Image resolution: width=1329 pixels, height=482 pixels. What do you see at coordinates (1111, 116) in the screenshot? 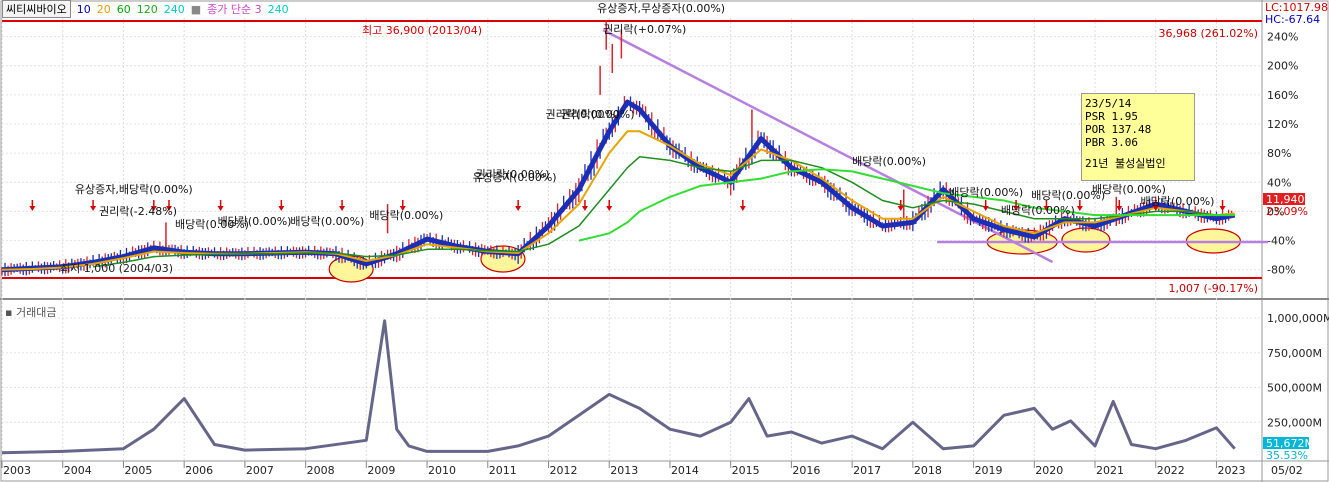
I see `info-psr: PSR 1.95` at bounding box center [1111, 116].